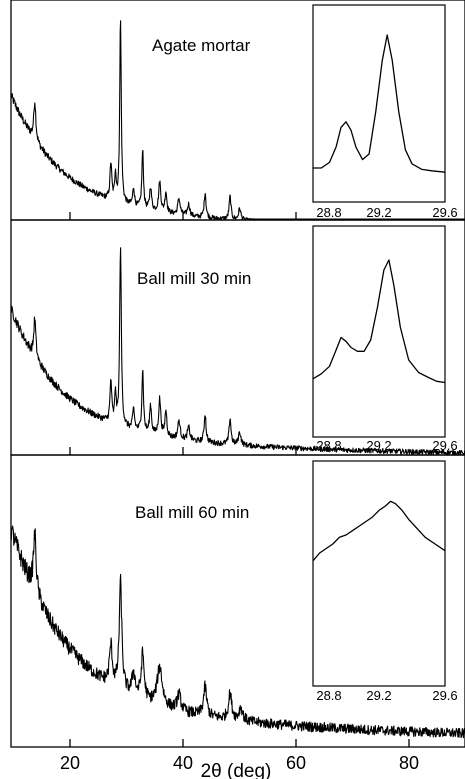 This screenshot has width=465, height=779. Describe the element at coordinates (201, 45) in the screenshot. I see `panel-label: Agate mortar` at that location.